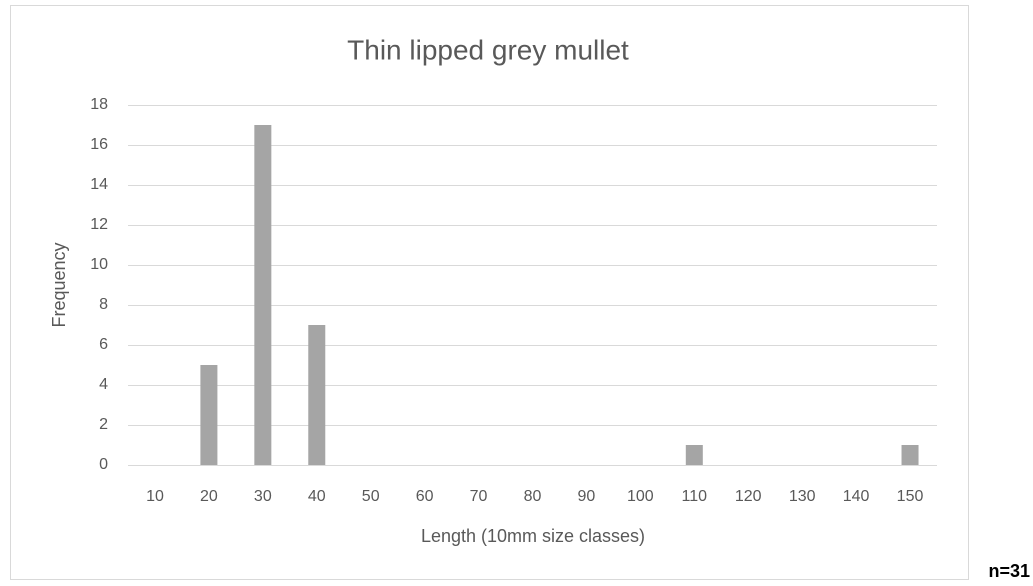 The width and height of the screenshot is (1033, 586). Describe the element at coordinates (59, 284) in the screenshot. I see `y-axis-label: Frequency` at that location.